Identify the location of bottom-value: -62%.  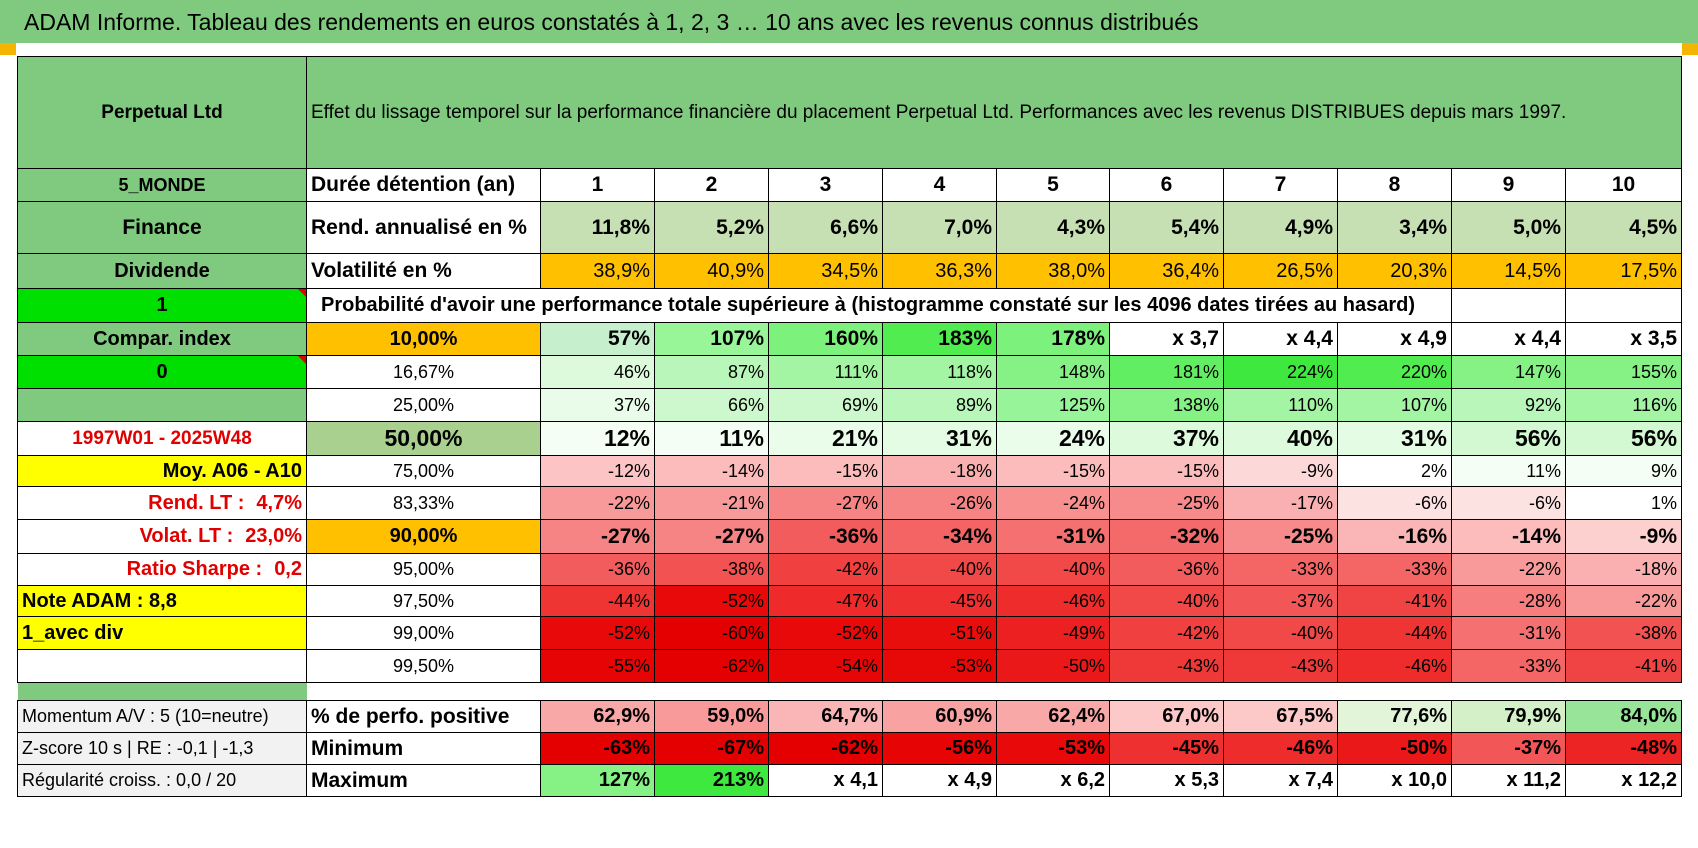
(825, 748).